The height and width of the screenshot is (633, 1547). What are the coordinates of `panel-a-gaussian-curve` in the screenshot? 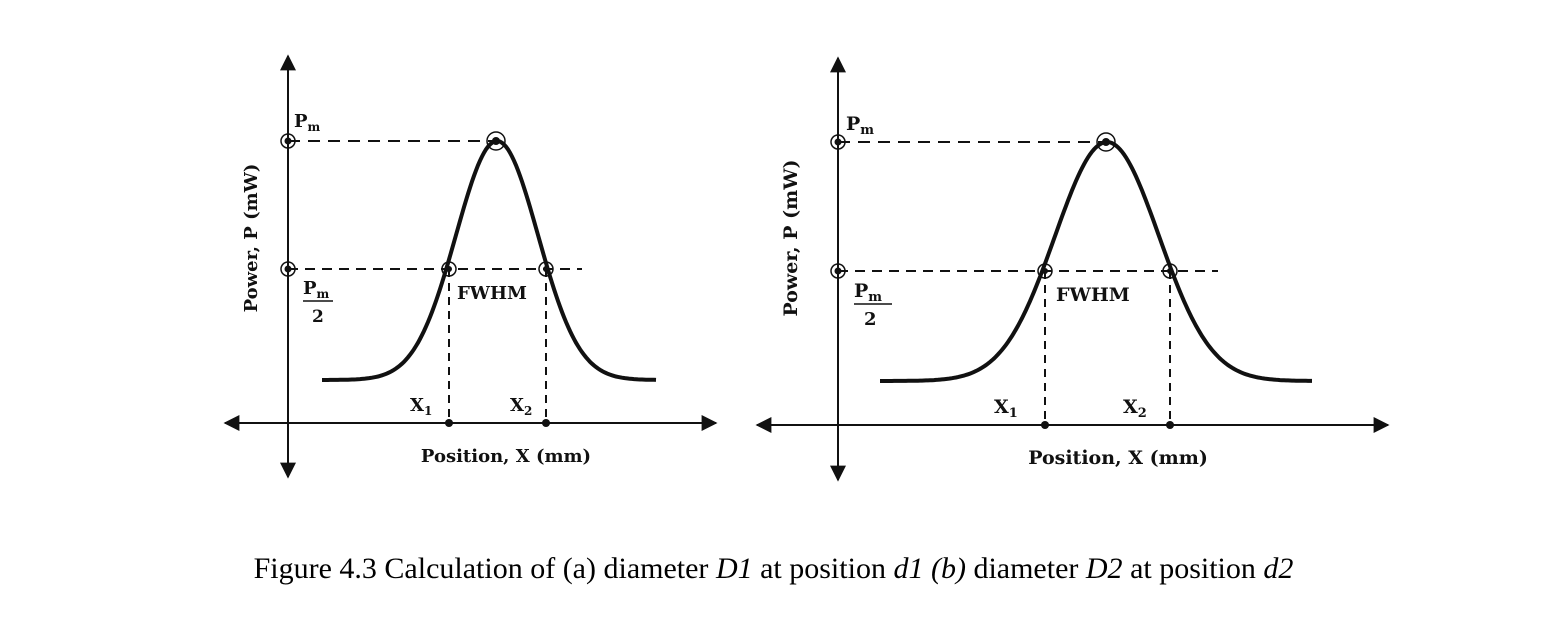 It's located at (489, 260).